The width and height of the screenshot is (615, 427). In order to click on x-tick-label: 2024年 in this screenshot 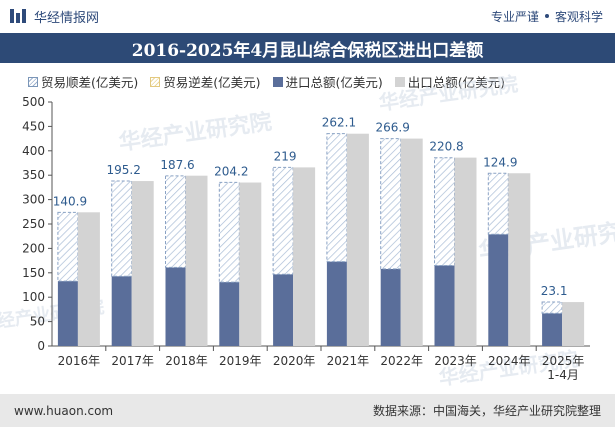, I will do `click(509, 361)`.